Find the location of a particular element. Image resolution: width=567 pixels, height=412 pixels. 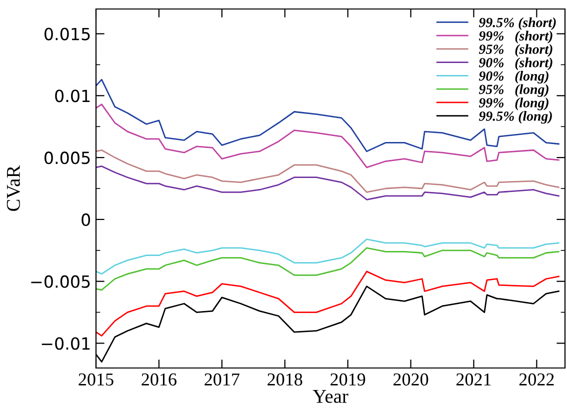

y-axis-title: CVaR is located at coordinates (13, 188).